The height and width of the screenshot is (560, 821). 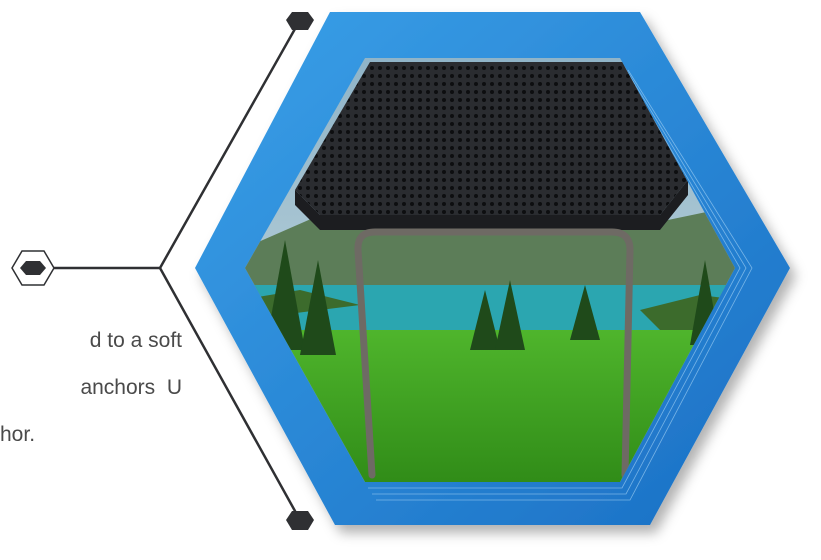 I want to click on node-icon, so click(x=33, y=268).